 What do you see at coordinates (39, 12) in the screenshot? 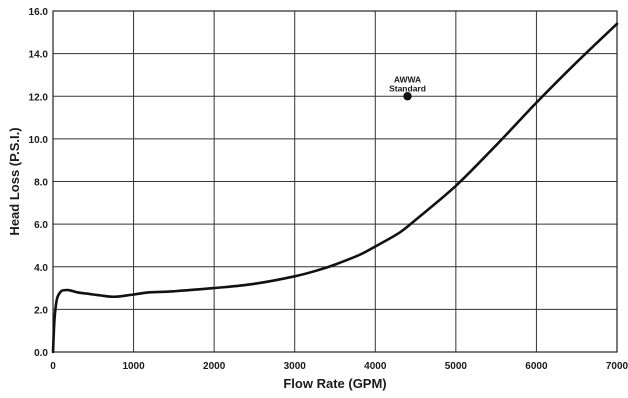
I see `y-tick-label: 16.0` at bounding box center [39, 12].